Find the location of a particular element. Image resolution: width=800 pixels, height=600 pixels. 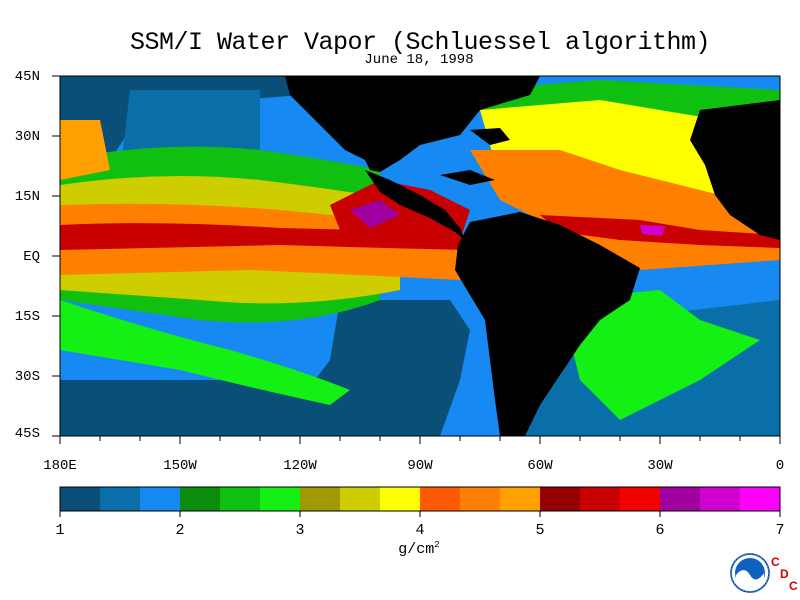

lon-label-180e: 180E is located at coordinates (60, 466).